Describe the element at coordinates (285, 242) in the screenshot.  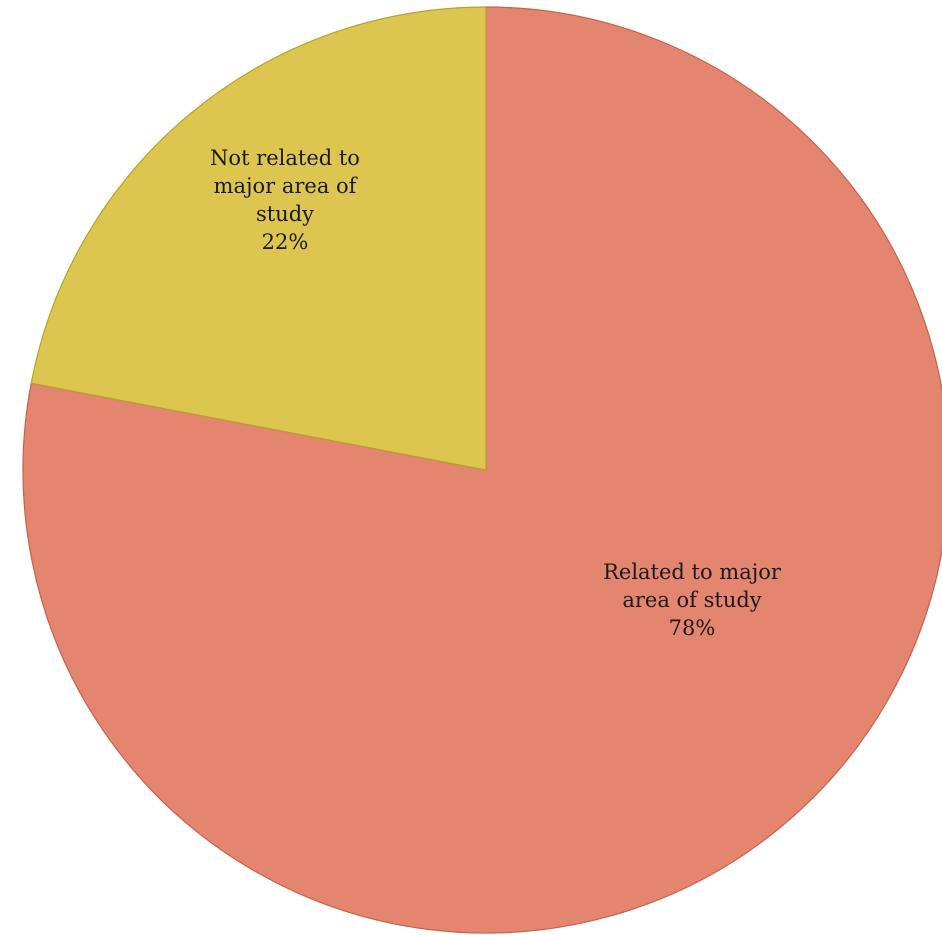
I see `slice-percent-label: 22%` at that location.